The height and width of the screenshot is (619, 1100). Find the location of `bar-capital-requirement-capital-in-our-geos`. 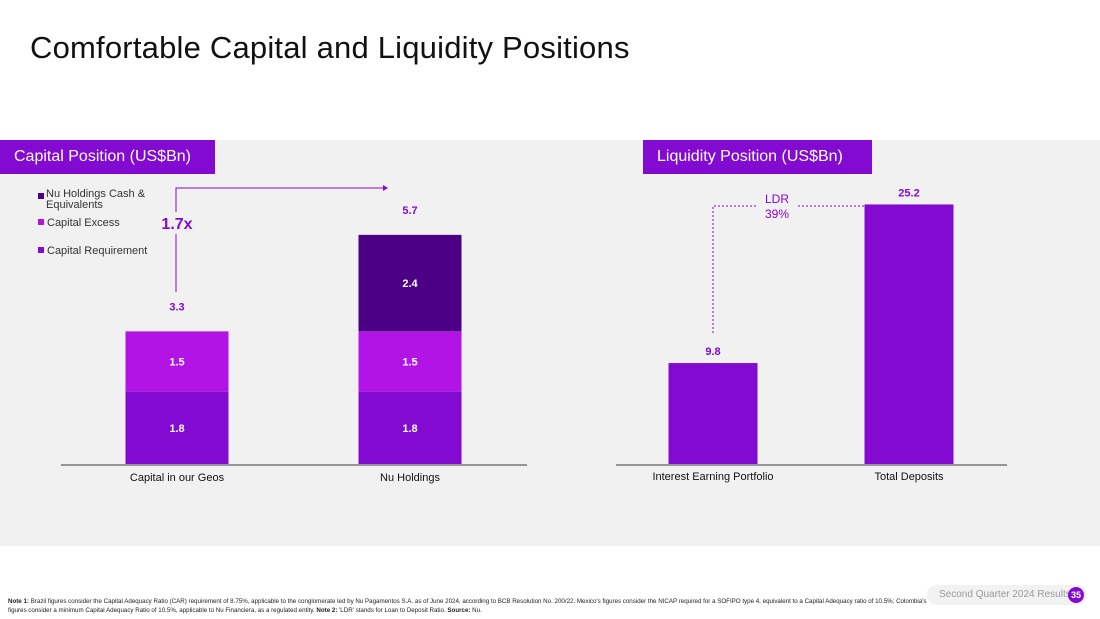

bar-capital-requirement-capital-in-our-geos is located at coordinates (177, 427).